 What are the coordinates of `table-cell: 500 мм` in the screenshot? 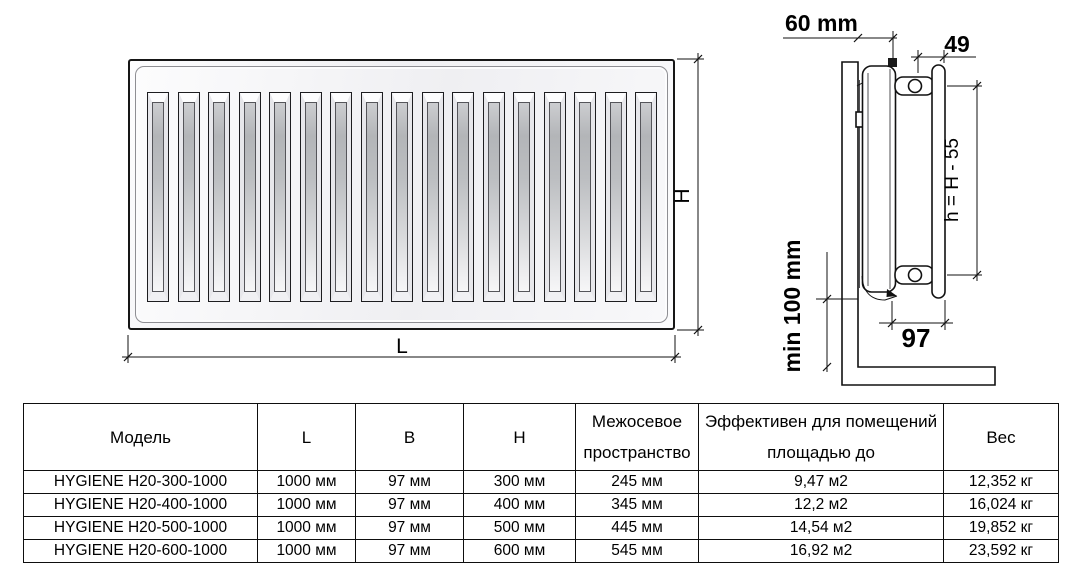 It's located at (519, 528).